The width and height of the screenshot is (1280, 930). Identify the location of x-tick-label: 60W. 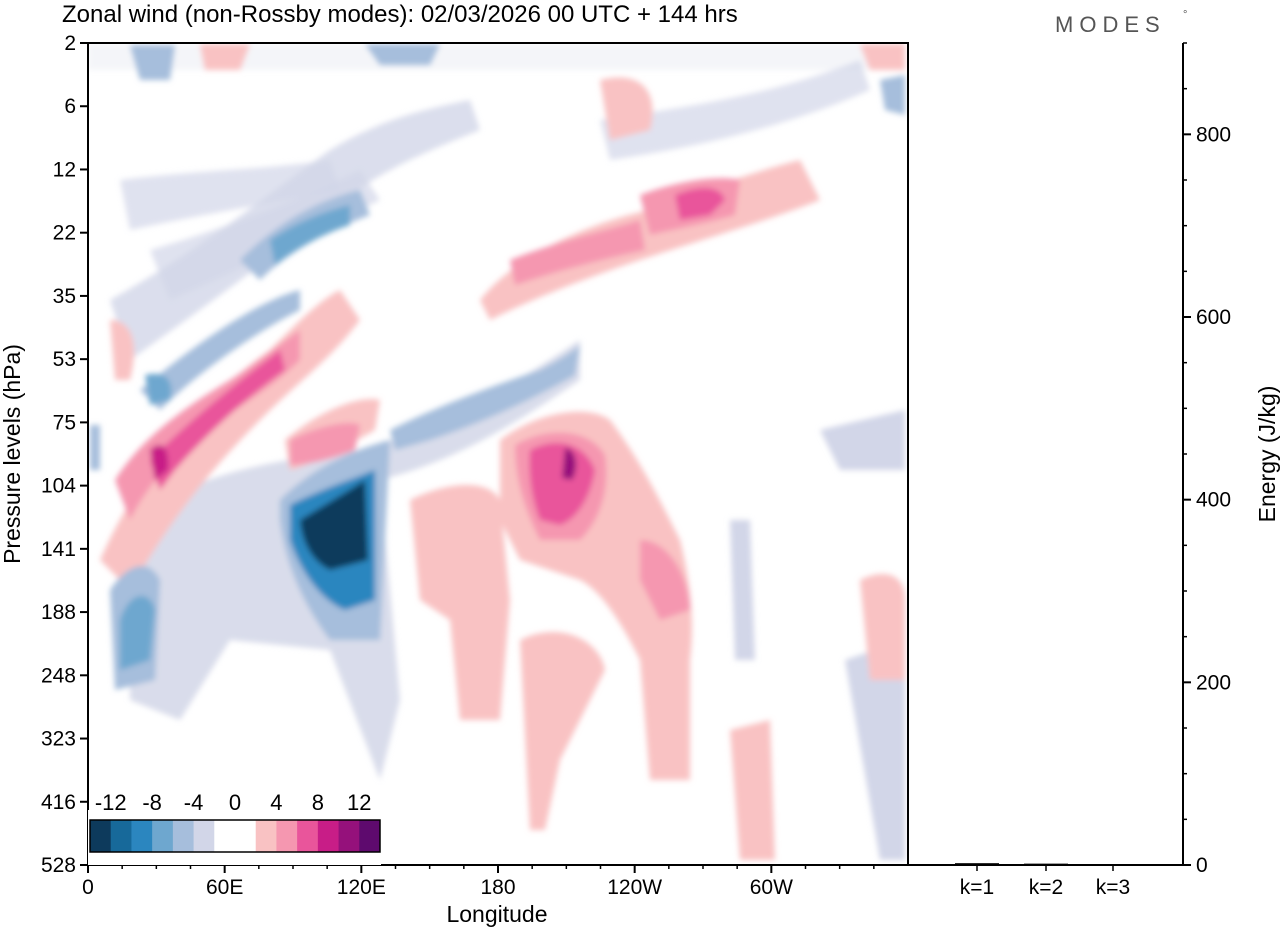
(771, 887).